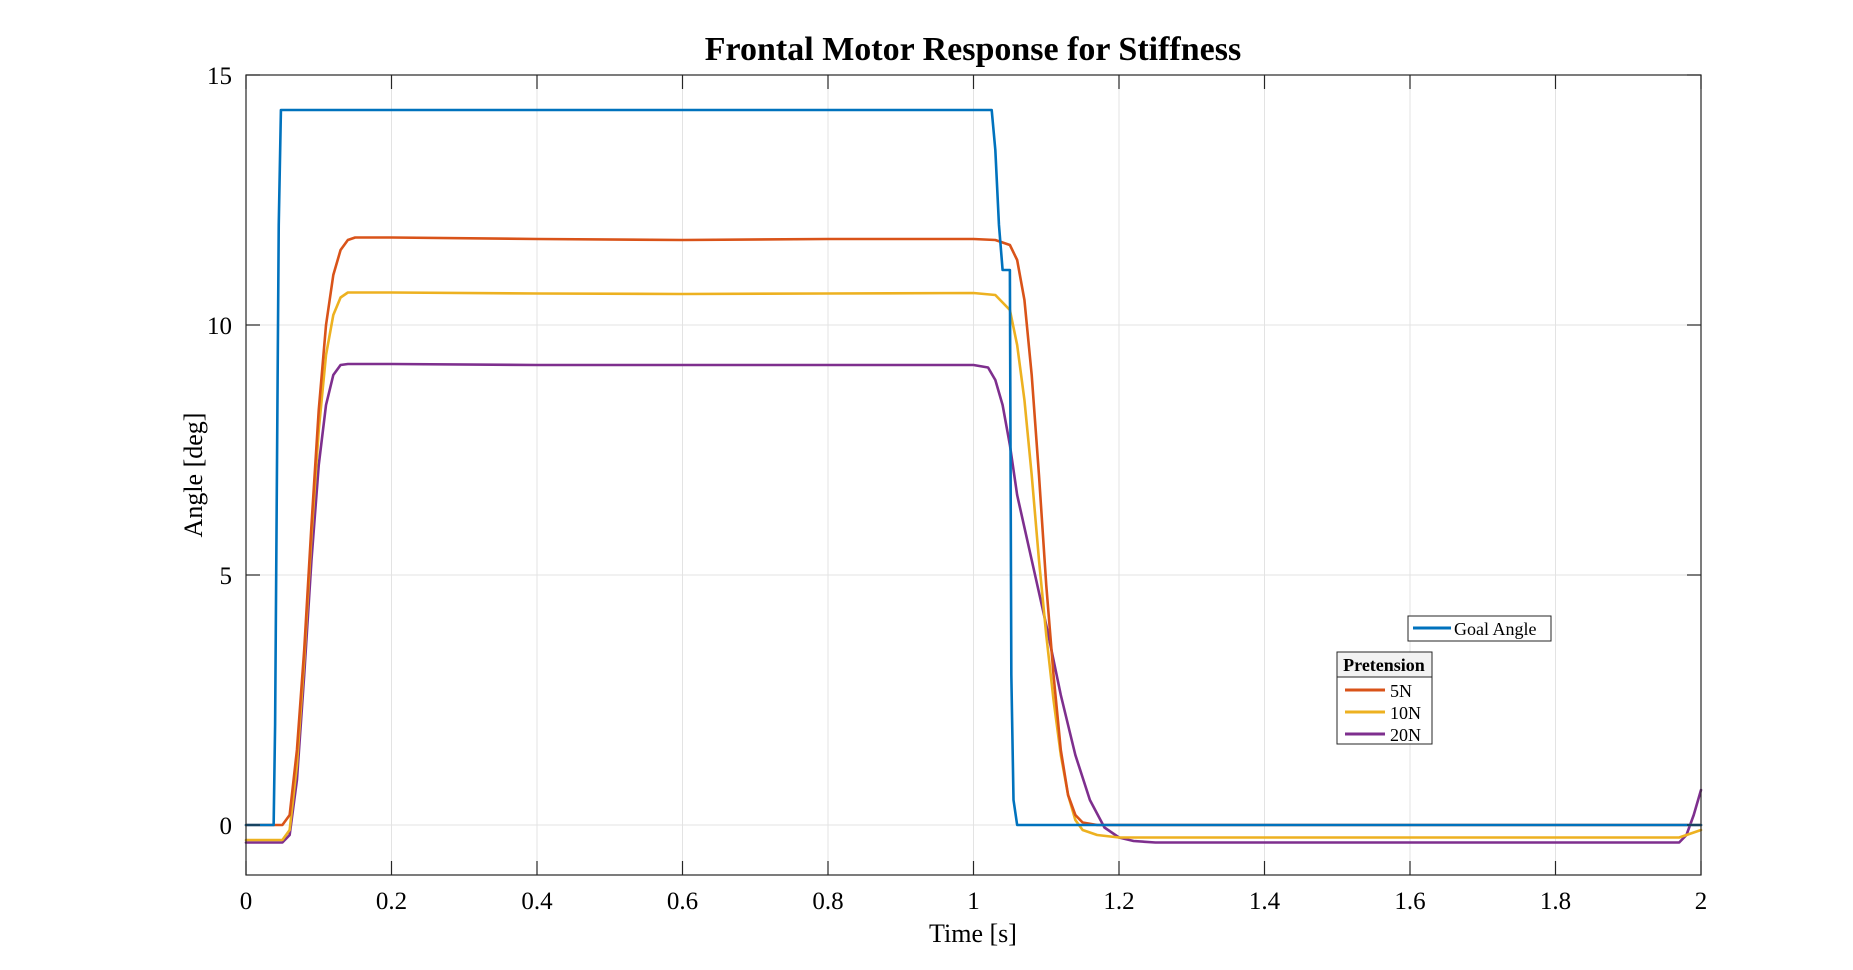  What do you see at coordinates (193, 475) in the screenshot?
I see `y-axis-title: Angle [deg]` at bounding box center [193, 475].